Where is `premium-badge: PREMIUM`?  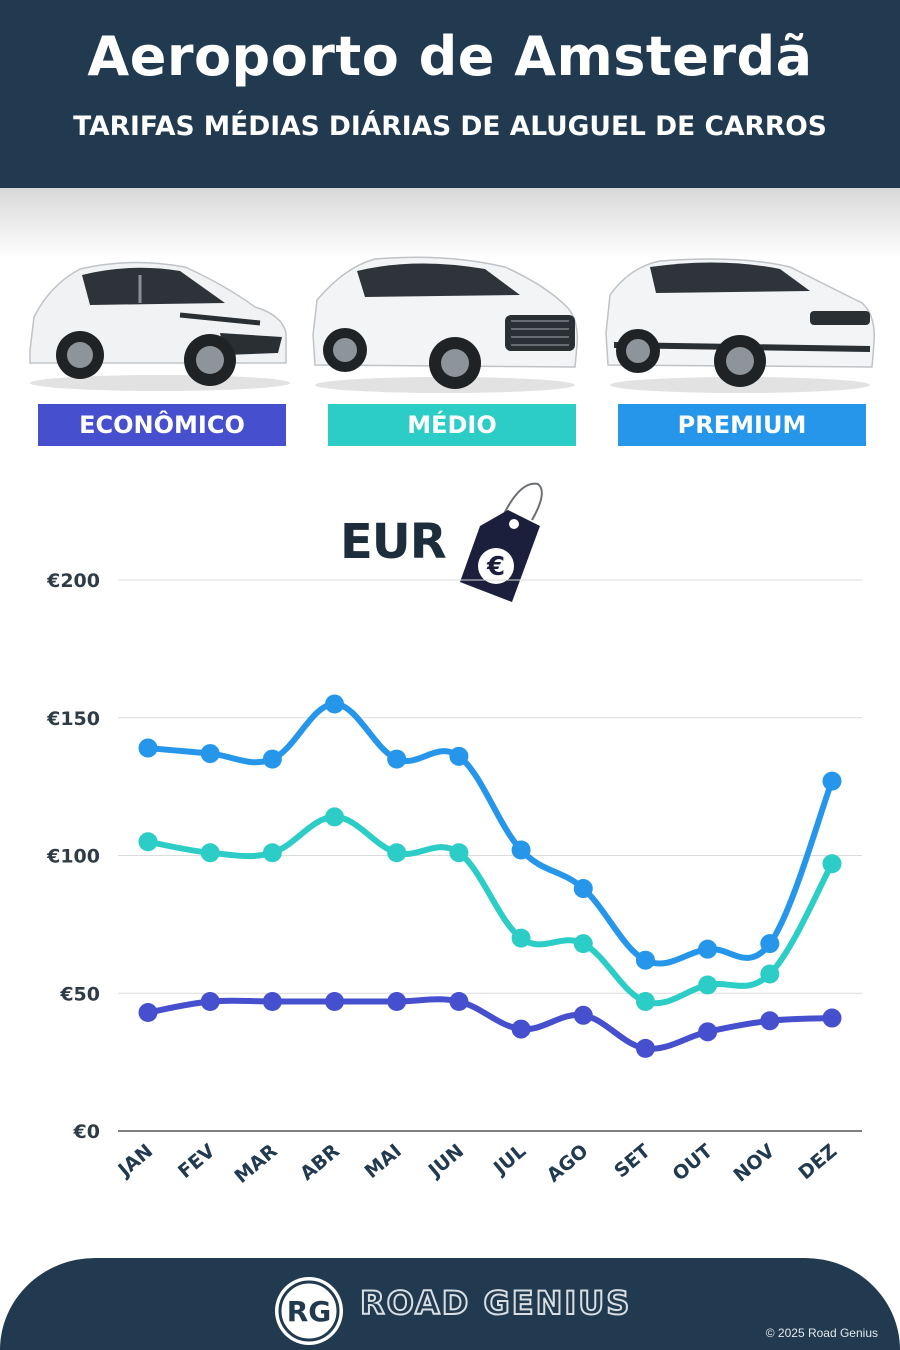 premium-badge: PREMIUM is located at coordinates (742, 425).